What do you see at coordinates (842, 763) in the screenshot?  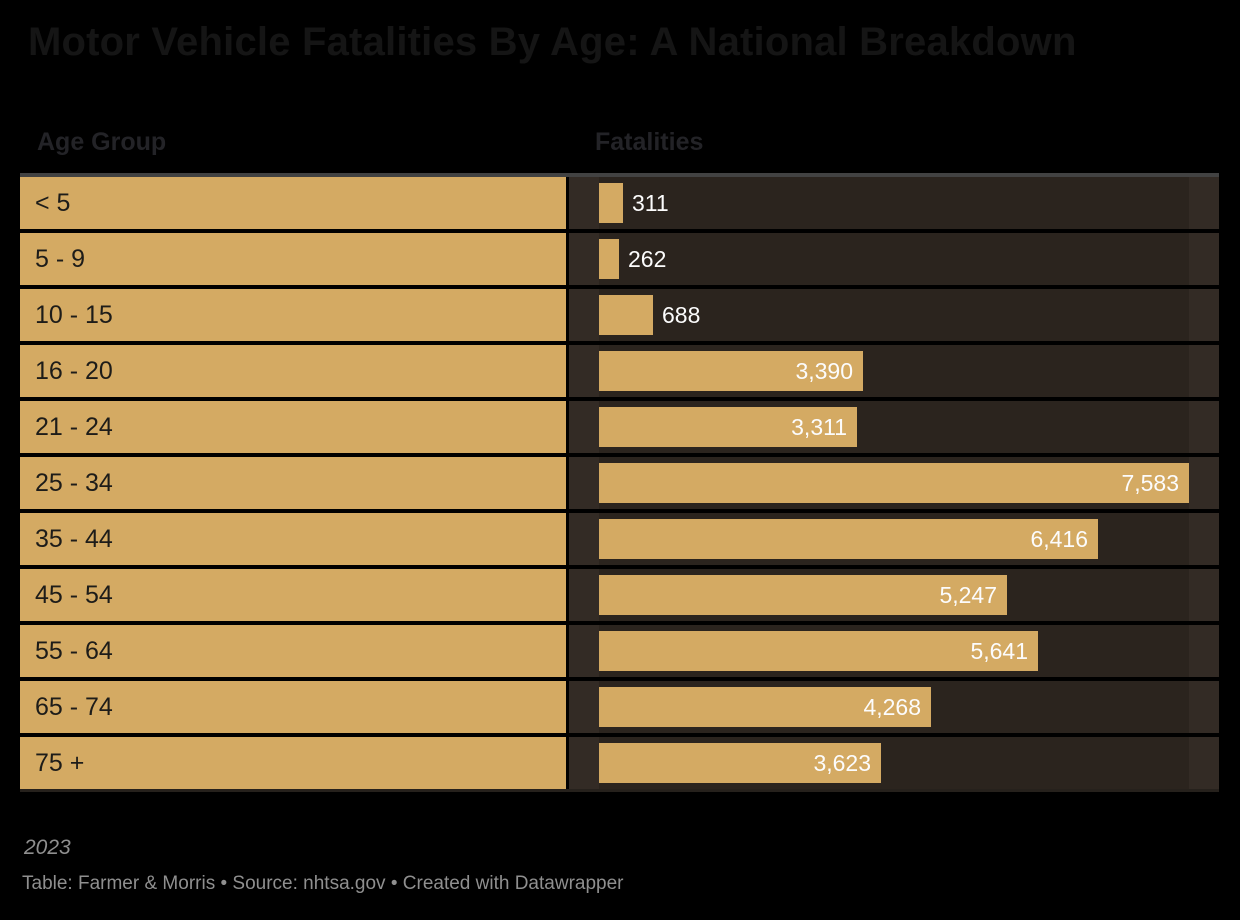 I see `bar-value-label: 3,623` at bounding box center [842, 763].